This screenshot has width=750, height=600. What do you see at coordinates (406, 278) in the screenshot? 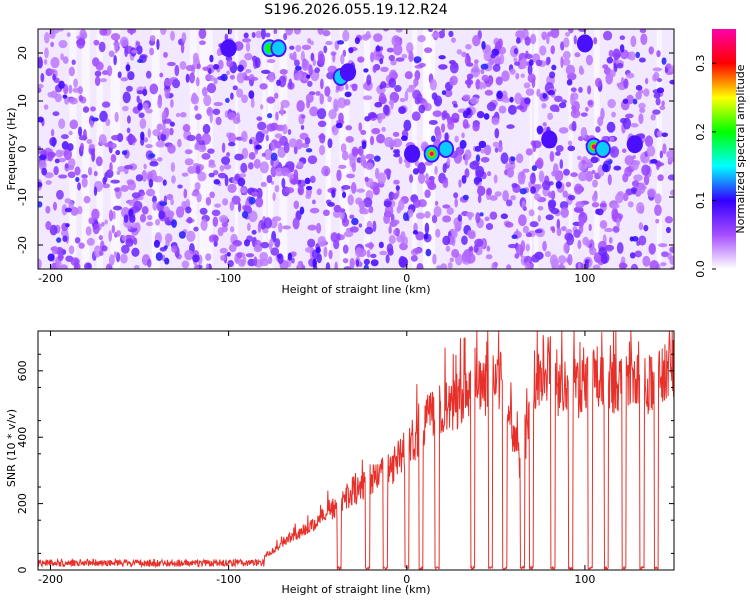
I see `x-tick-label: 0` at bounding box center [406, 278].